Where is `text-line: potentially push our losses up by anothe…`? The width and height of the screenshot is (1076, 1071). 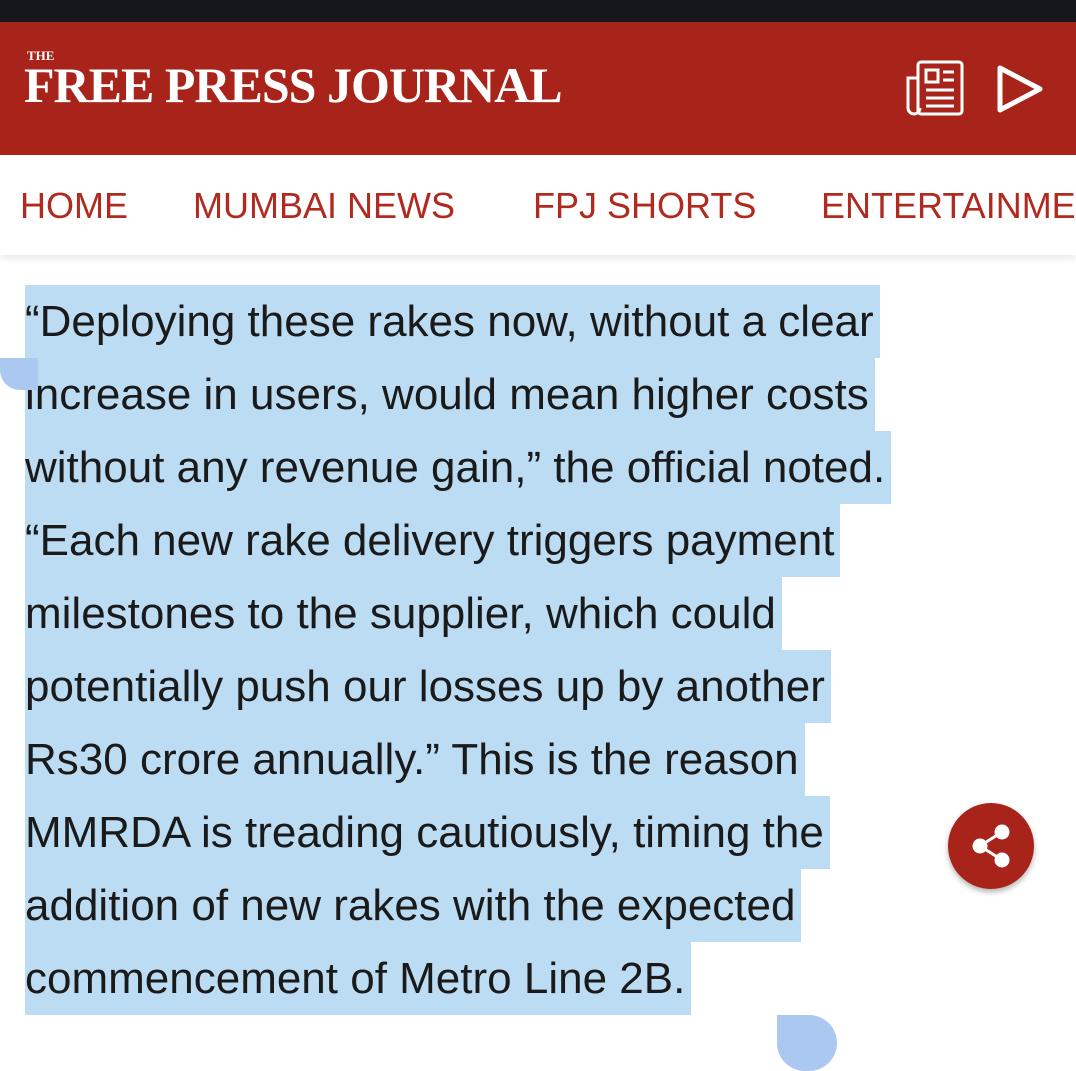
text-line: potentially push our losses up by anothe… is located at coordinates (428, 686).